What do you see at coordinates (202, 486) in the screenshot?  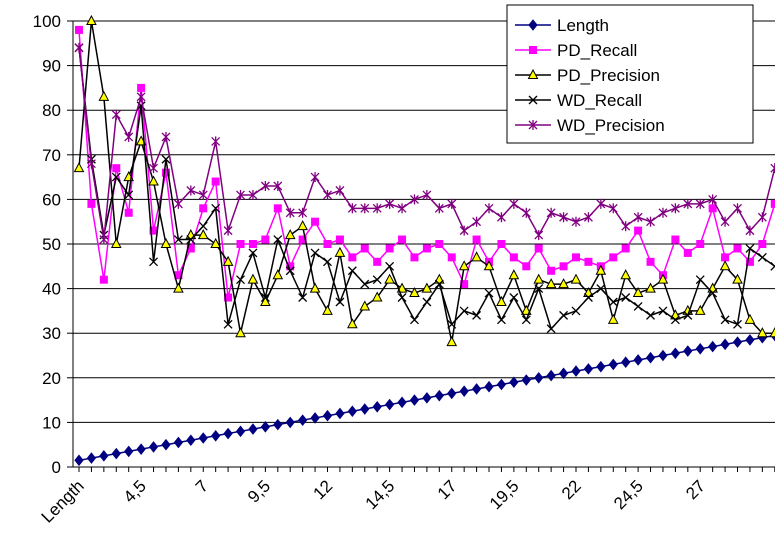 I see `x-tick-label: 7` at bounding box center [202, 486].